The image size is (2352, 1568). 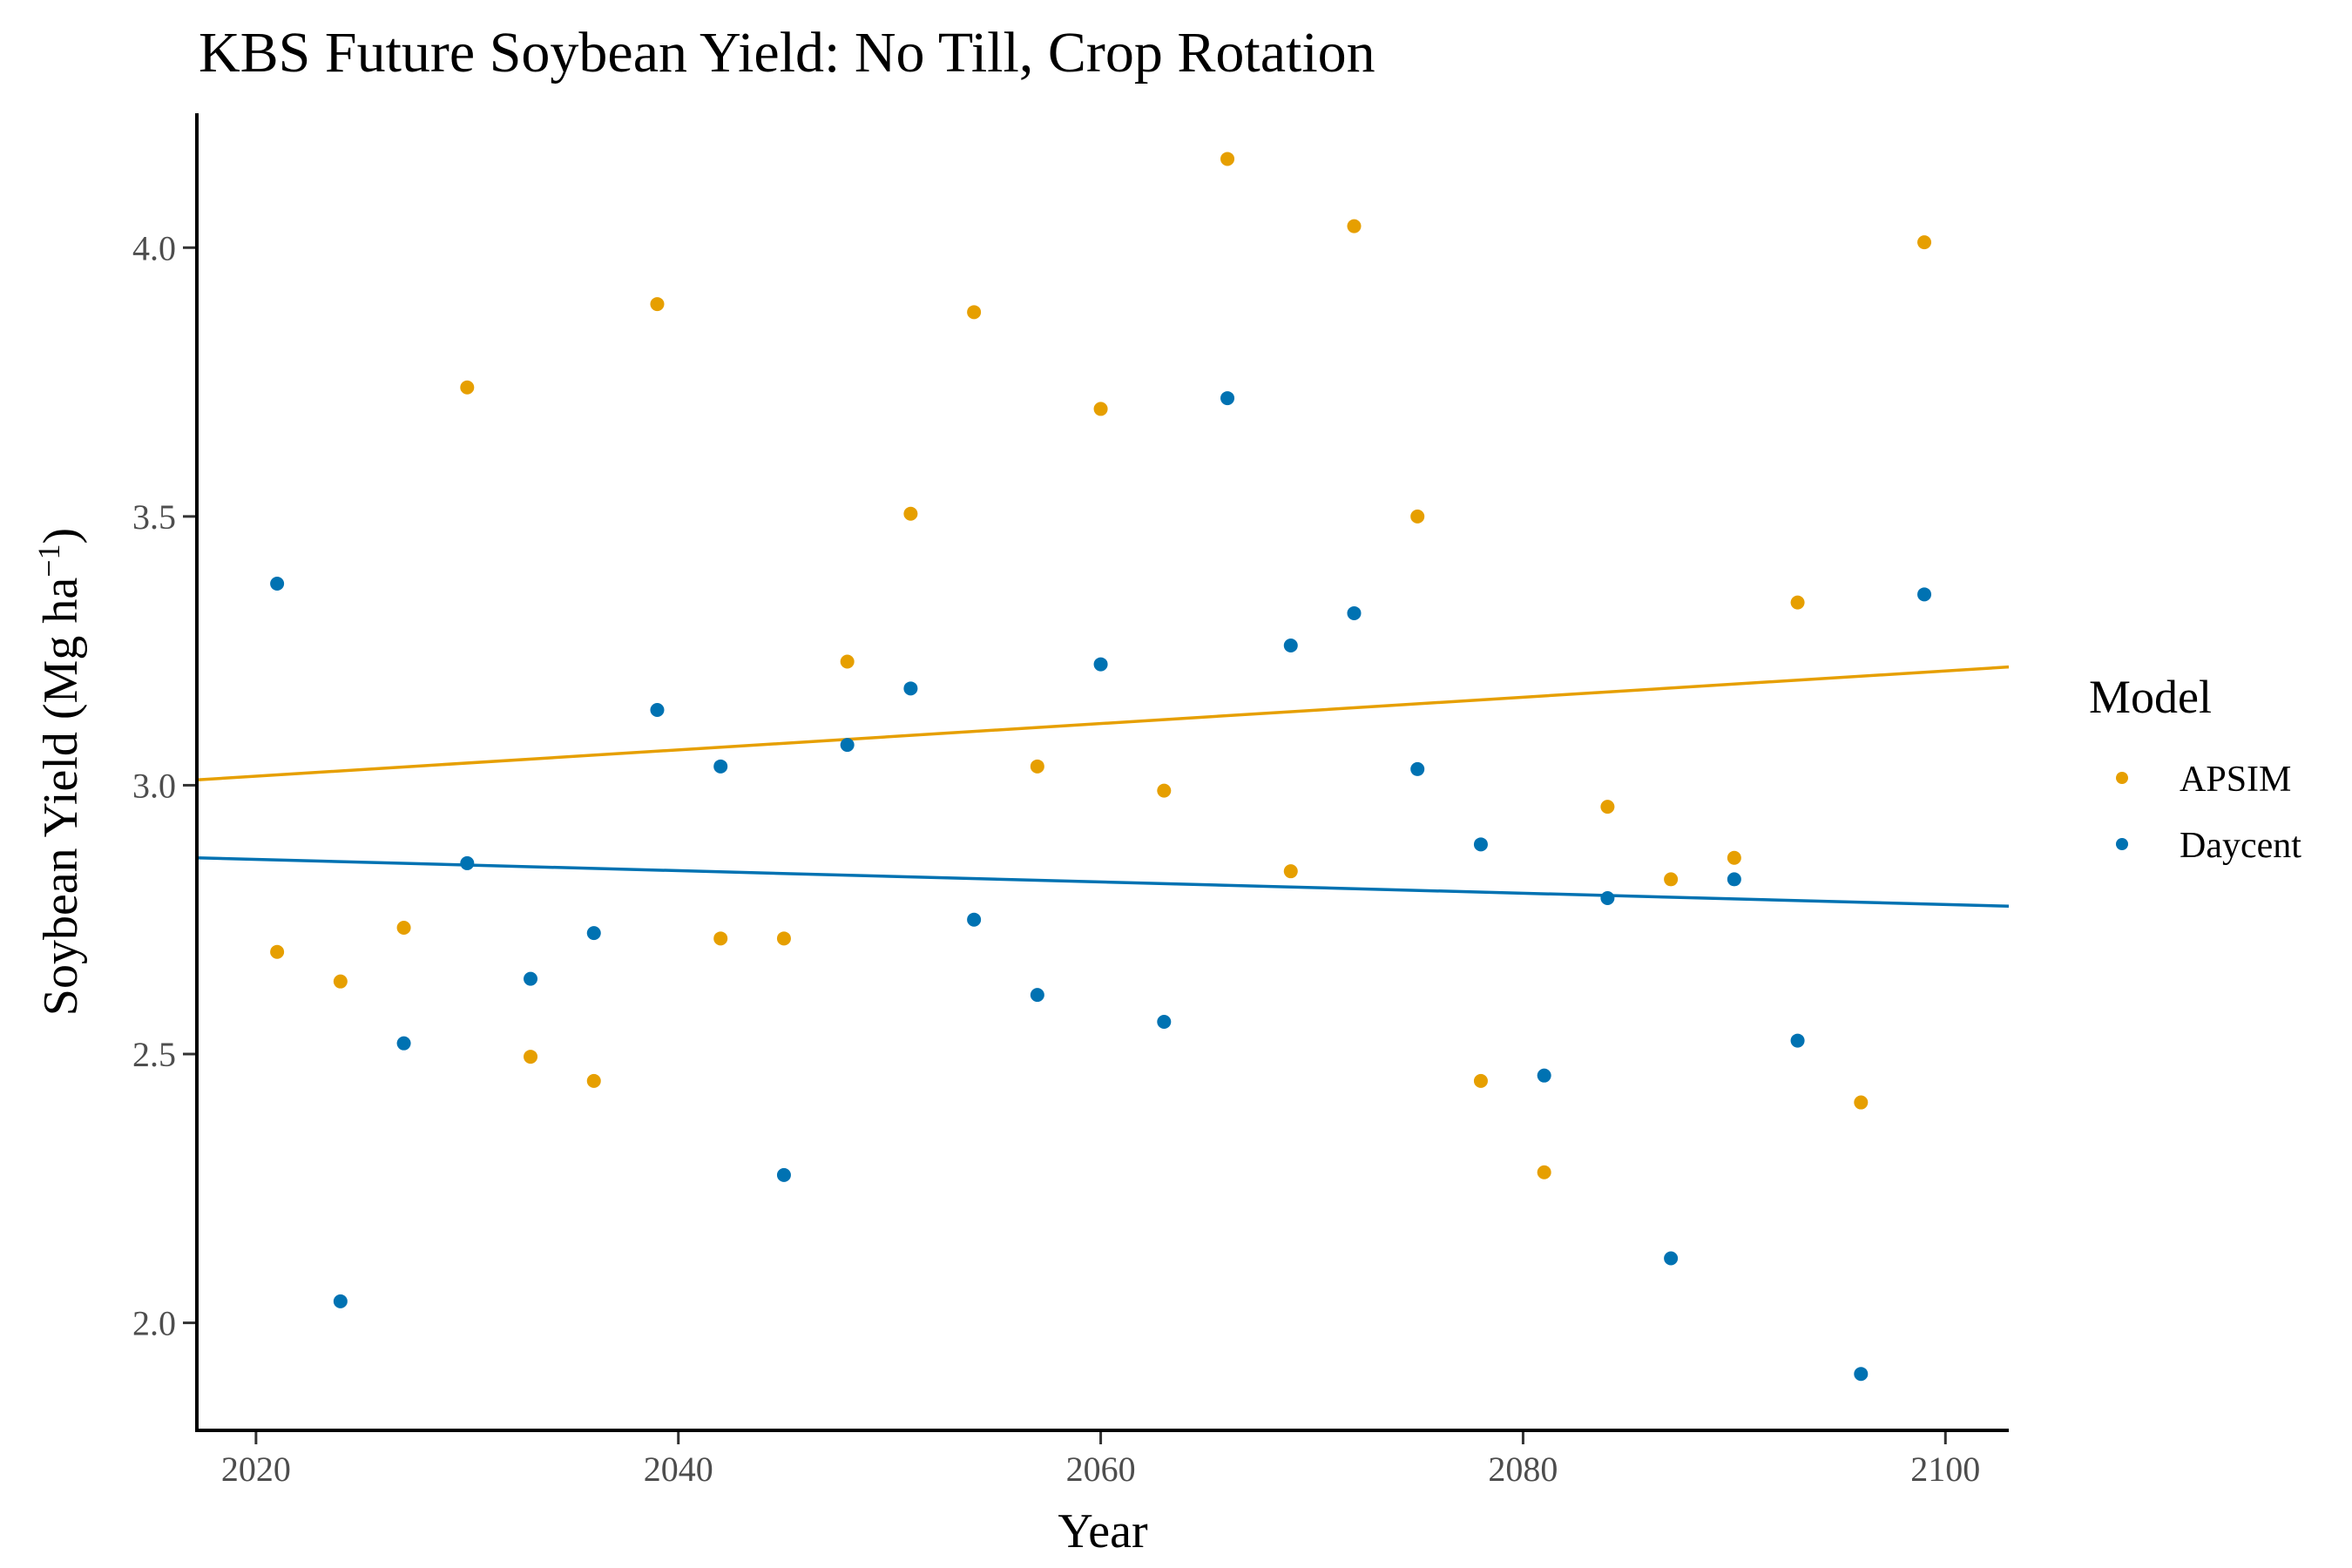 I want to click on legend-label-daycent: Daycent, so click(x=2240, y=846).